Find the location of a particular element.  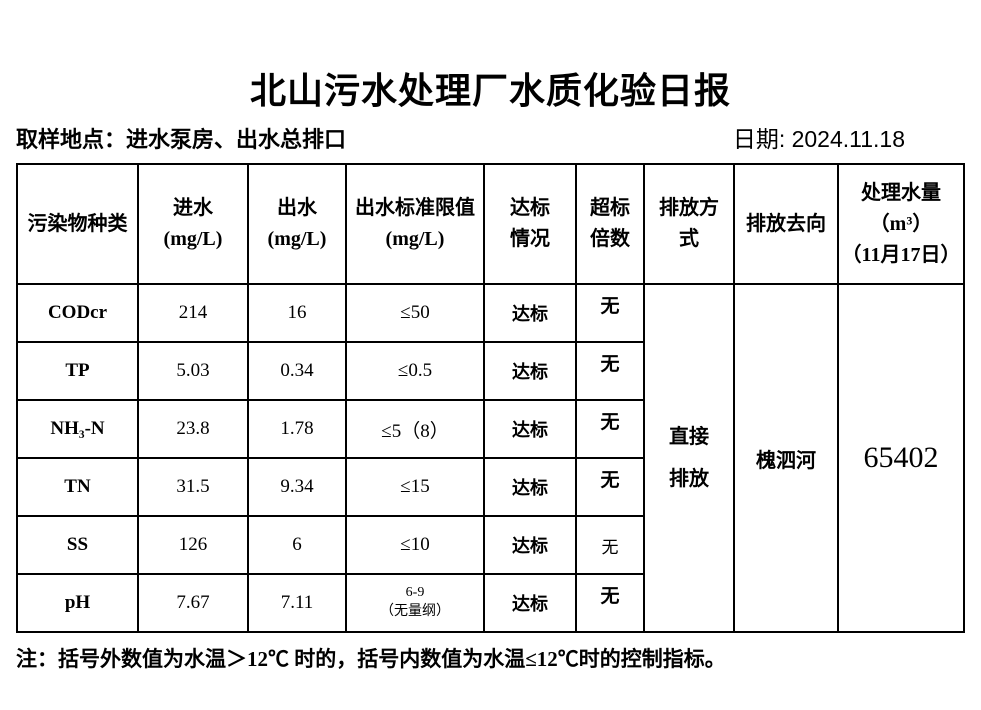

cell-pollutant: TN is located at coordinates (77, 487).